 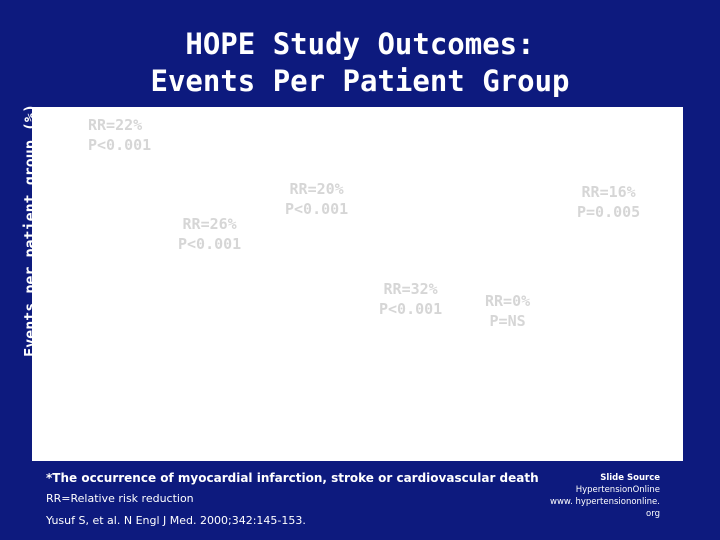 What do you see at coordinates (605, 502) in the screenshot?
I see `source-line-2: www. hypertensiononline.` at bounding box center [605, 502].